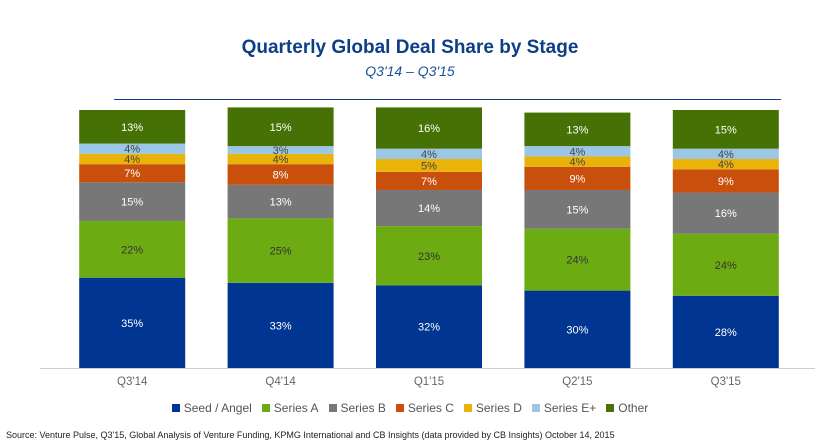 This screenshot has height=448, width=820. Describe the element at coordinates (410, 47) in the screenshot. I see `chart-title: Quarterly Global Deal Share by Stage` at that location.